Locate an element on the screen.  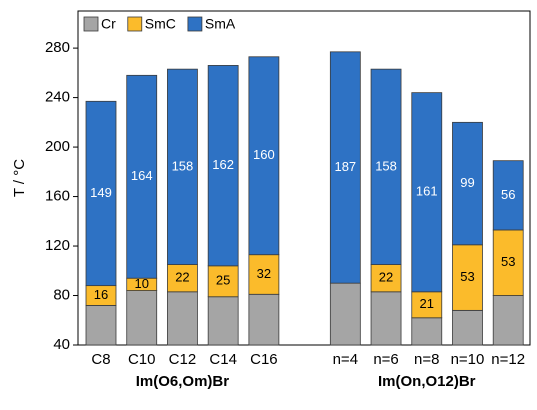
group-label: Im(On,O12)Br is located at coordinates (427, 381).